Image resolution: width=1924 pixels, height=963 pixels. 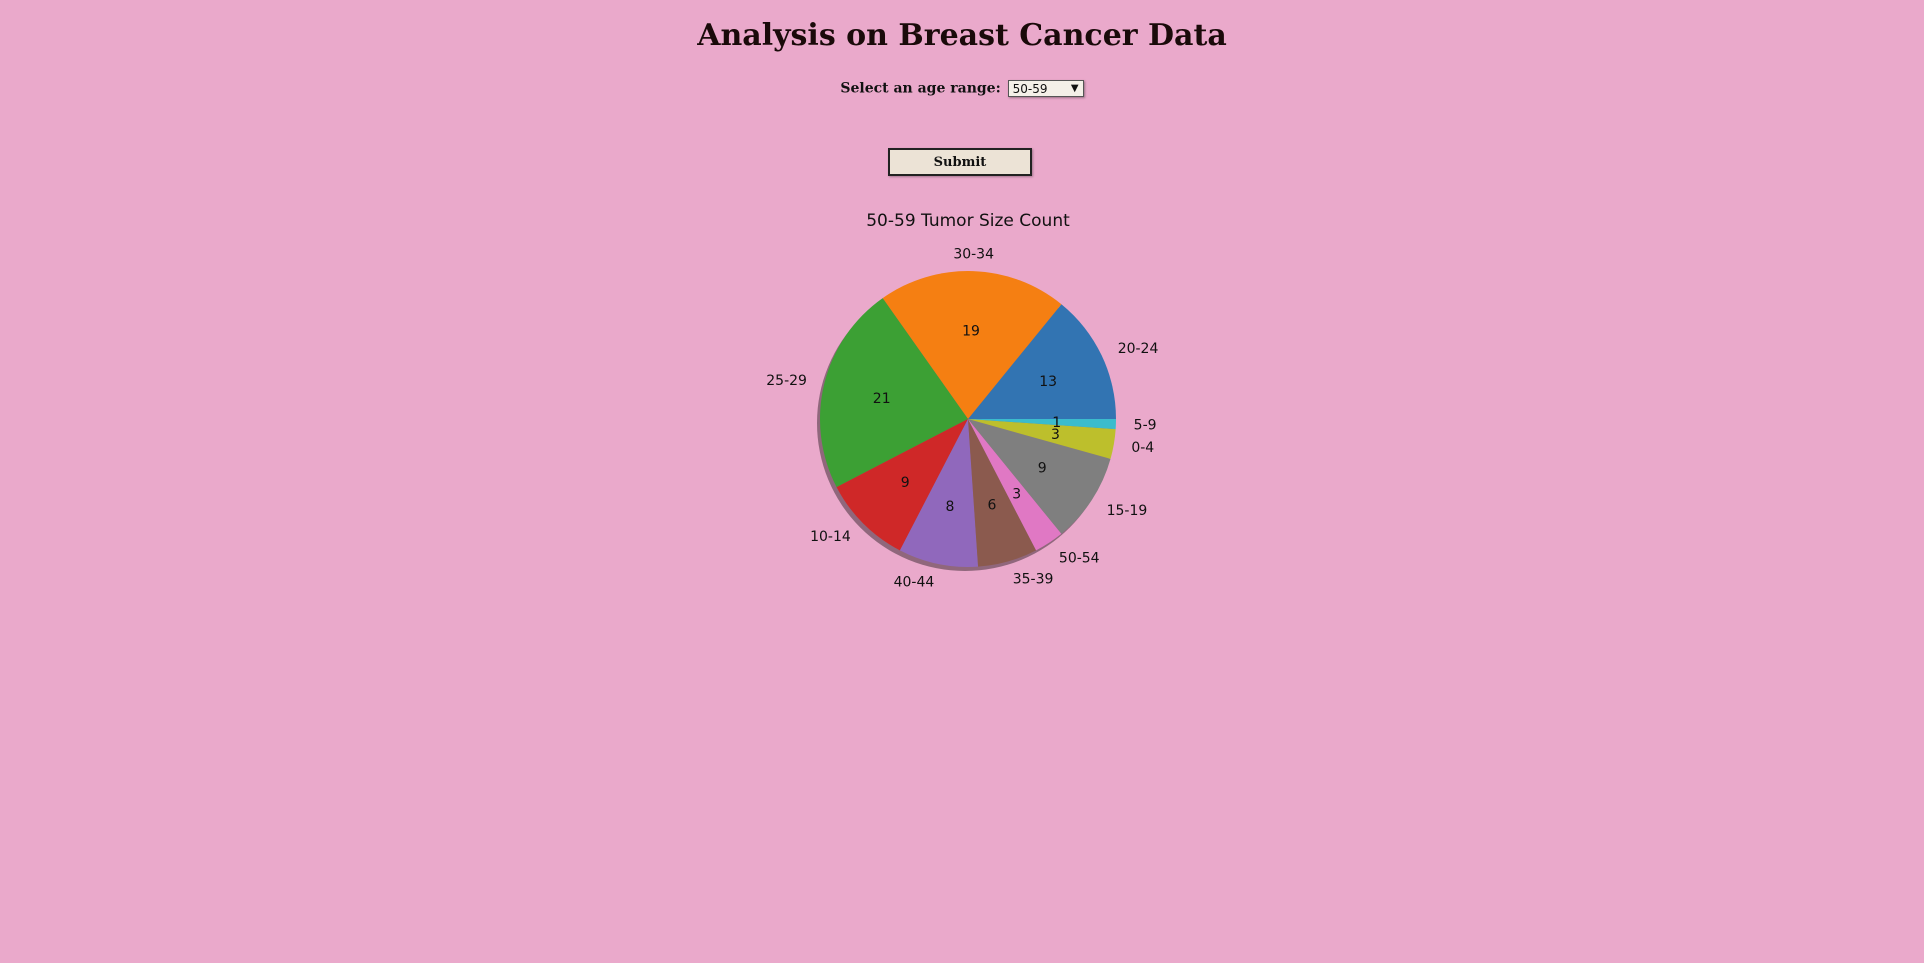 I want to click on pie-slice-label: 10-14, so click(x=830, y=537).